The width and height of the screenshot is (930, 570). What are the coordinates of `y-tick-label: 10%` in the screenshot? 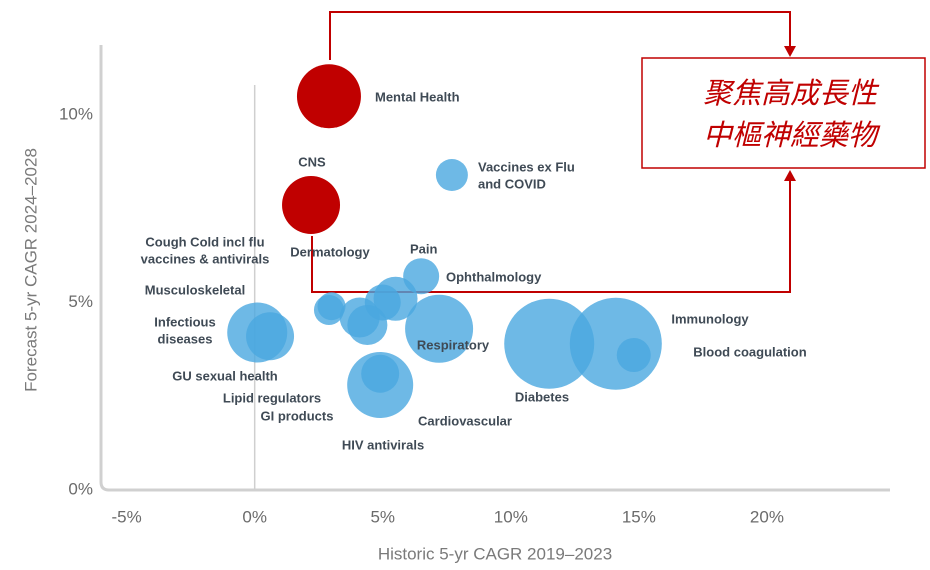 It's located at (76, 113).